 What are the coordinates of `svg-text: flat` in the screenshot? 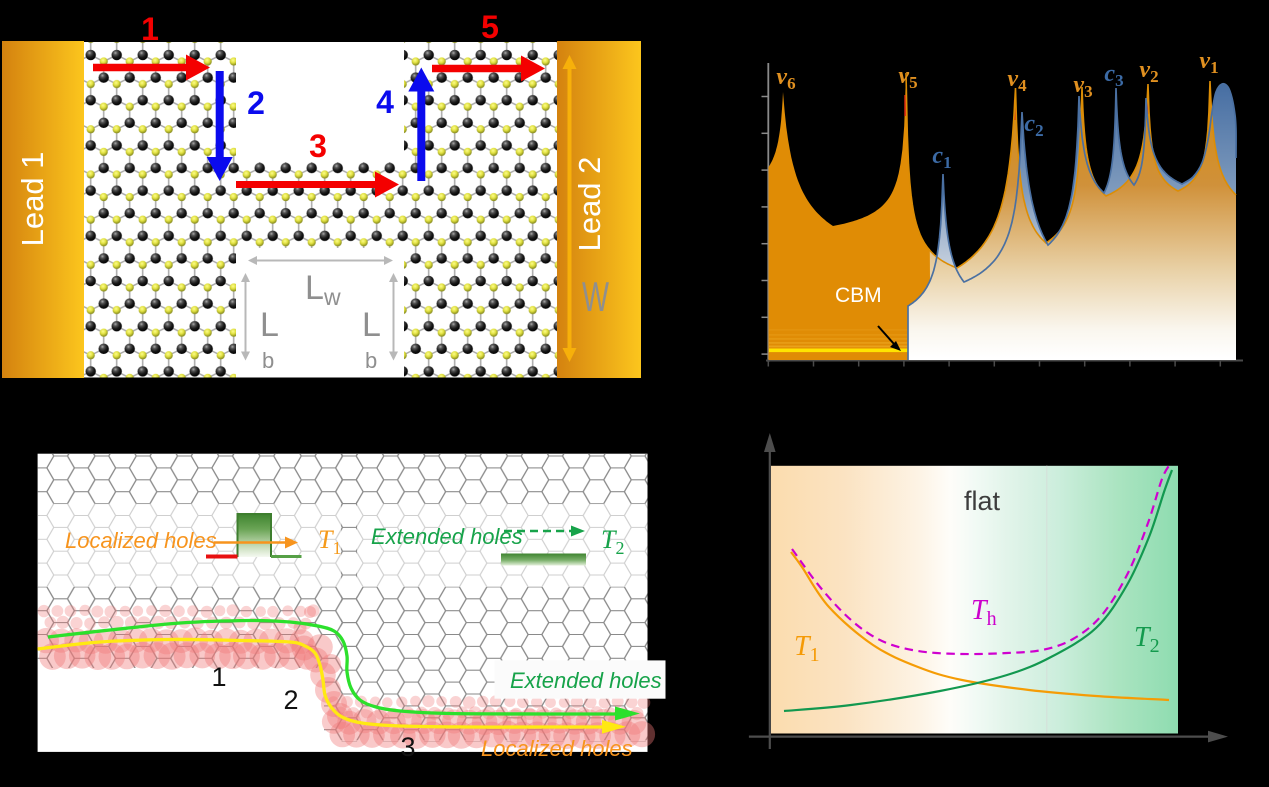 It's located at (982, 501).